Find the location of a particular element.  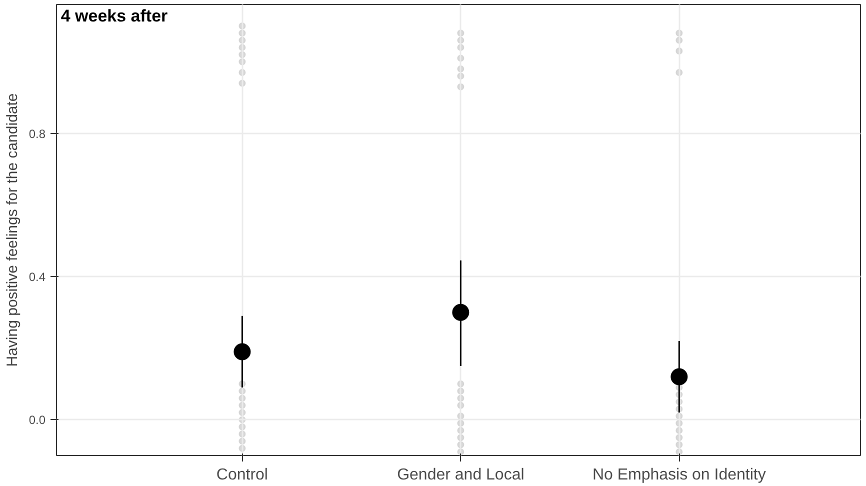

y-axis-title: Having positive feelings for the candidate is located at coordinates (12, 230).